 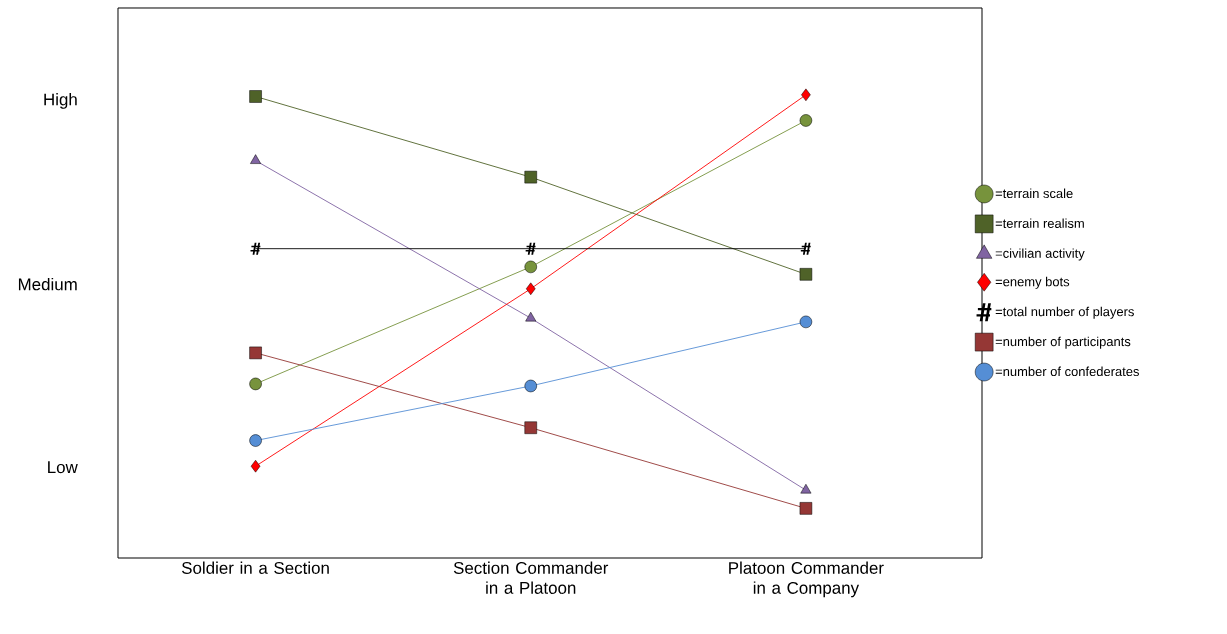 I want to click on x-tick-label: Section Commander in a Platoon, so click(x=531, y=577).